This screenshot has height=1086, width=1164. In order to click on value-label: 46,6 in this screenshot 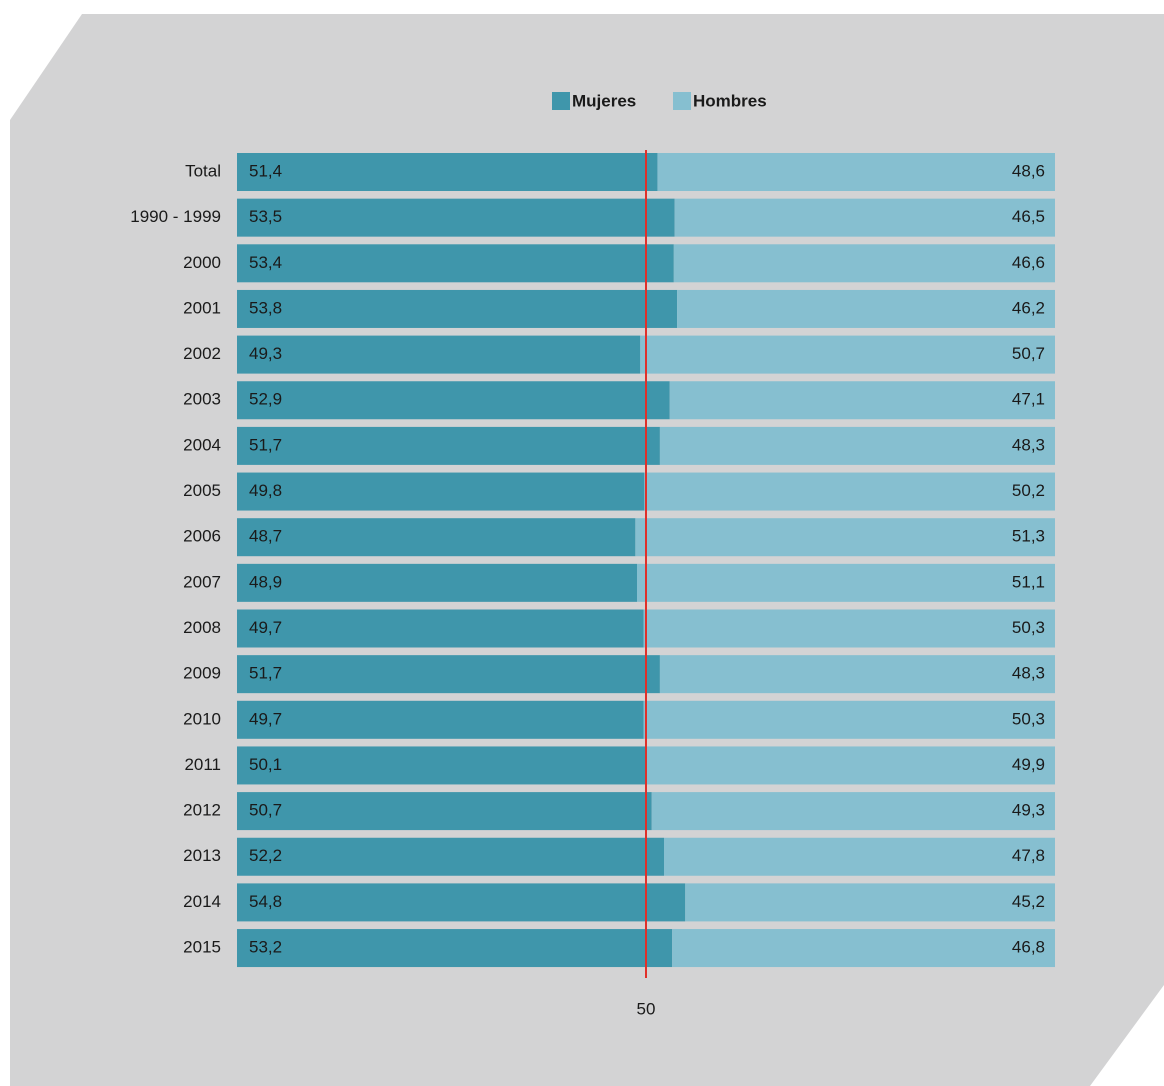, I will do `click(1028, 262)`.